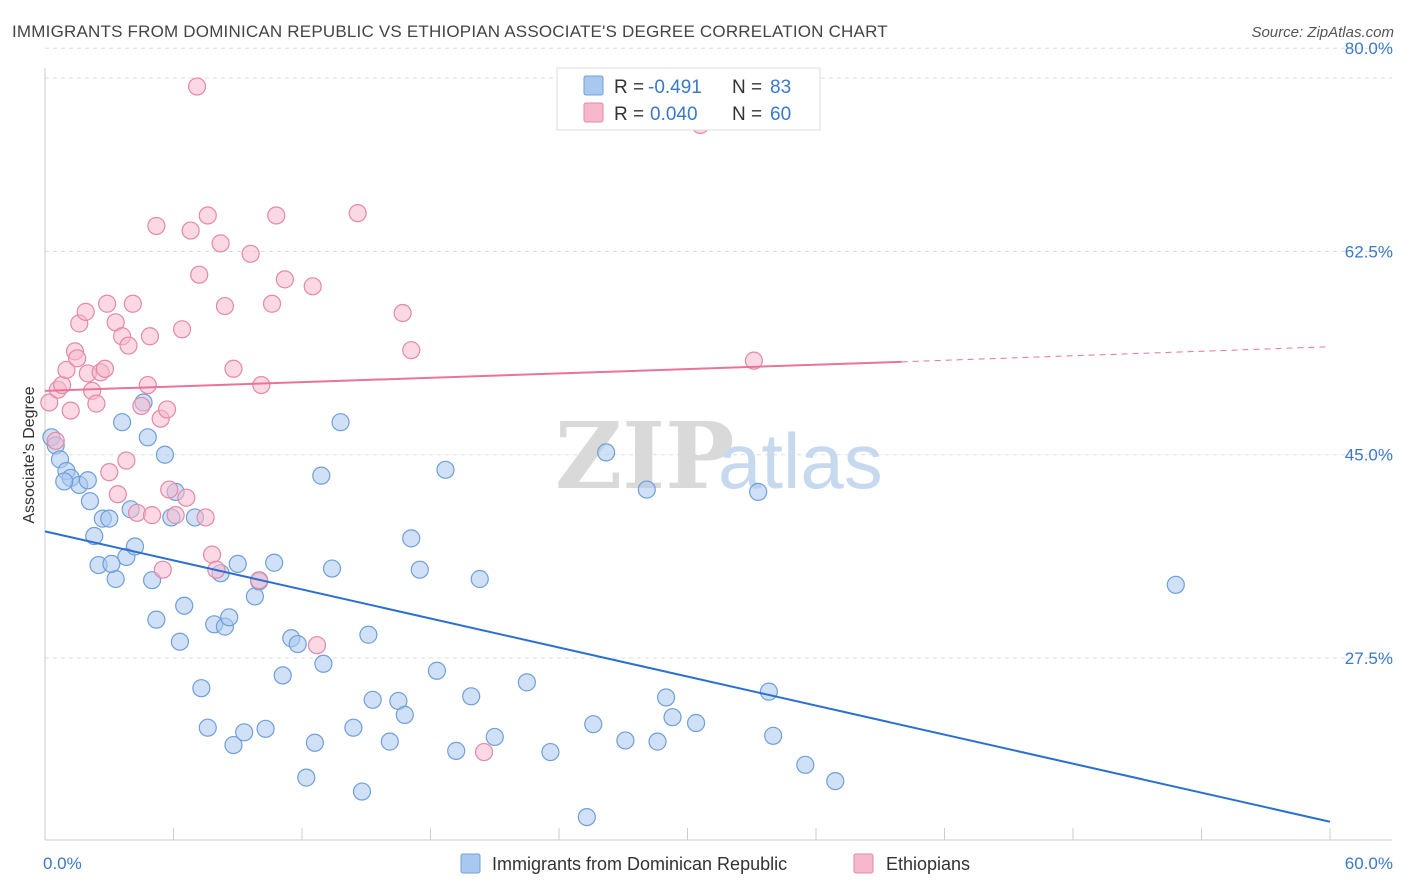  I want to click on legend-r-value-dominican: -0.491, so click(675, 87).